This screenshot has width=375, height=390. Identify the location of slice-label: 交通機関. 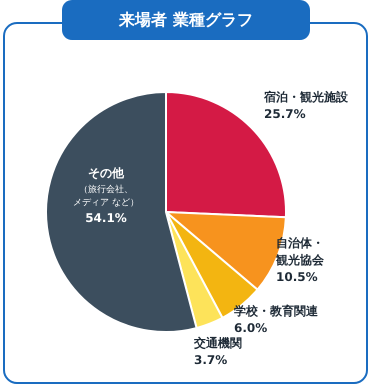
(217, 343).